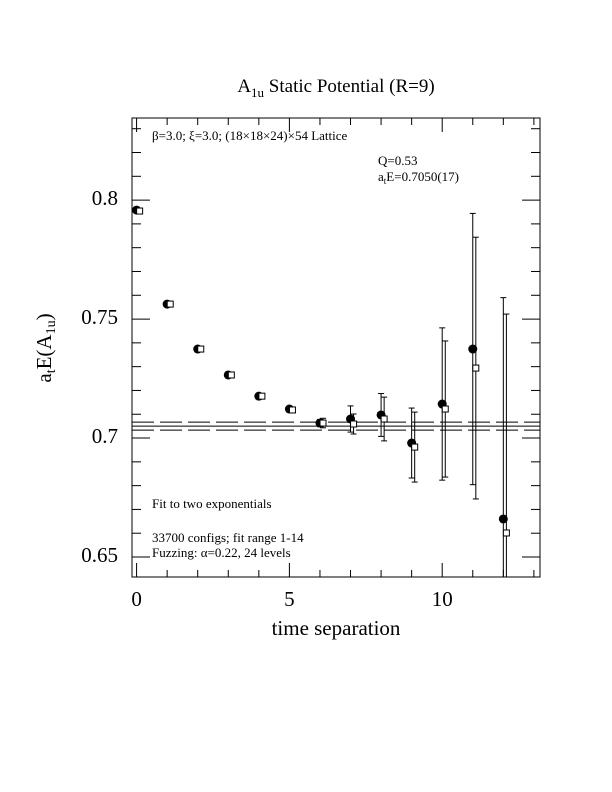 Image resolution: width=612 pixels, height=792 pixels. Describe the element at coordinates (397, 160) in the screenshot. I see `annotation: Q=0.53` at that location.